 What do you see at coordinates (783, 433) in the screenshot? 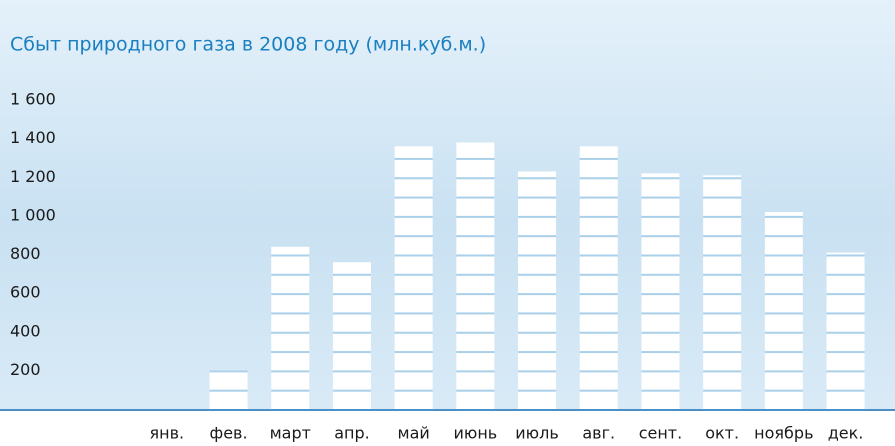
I see `x-tick-label: ноябрь` at bounding box center [783, 433].